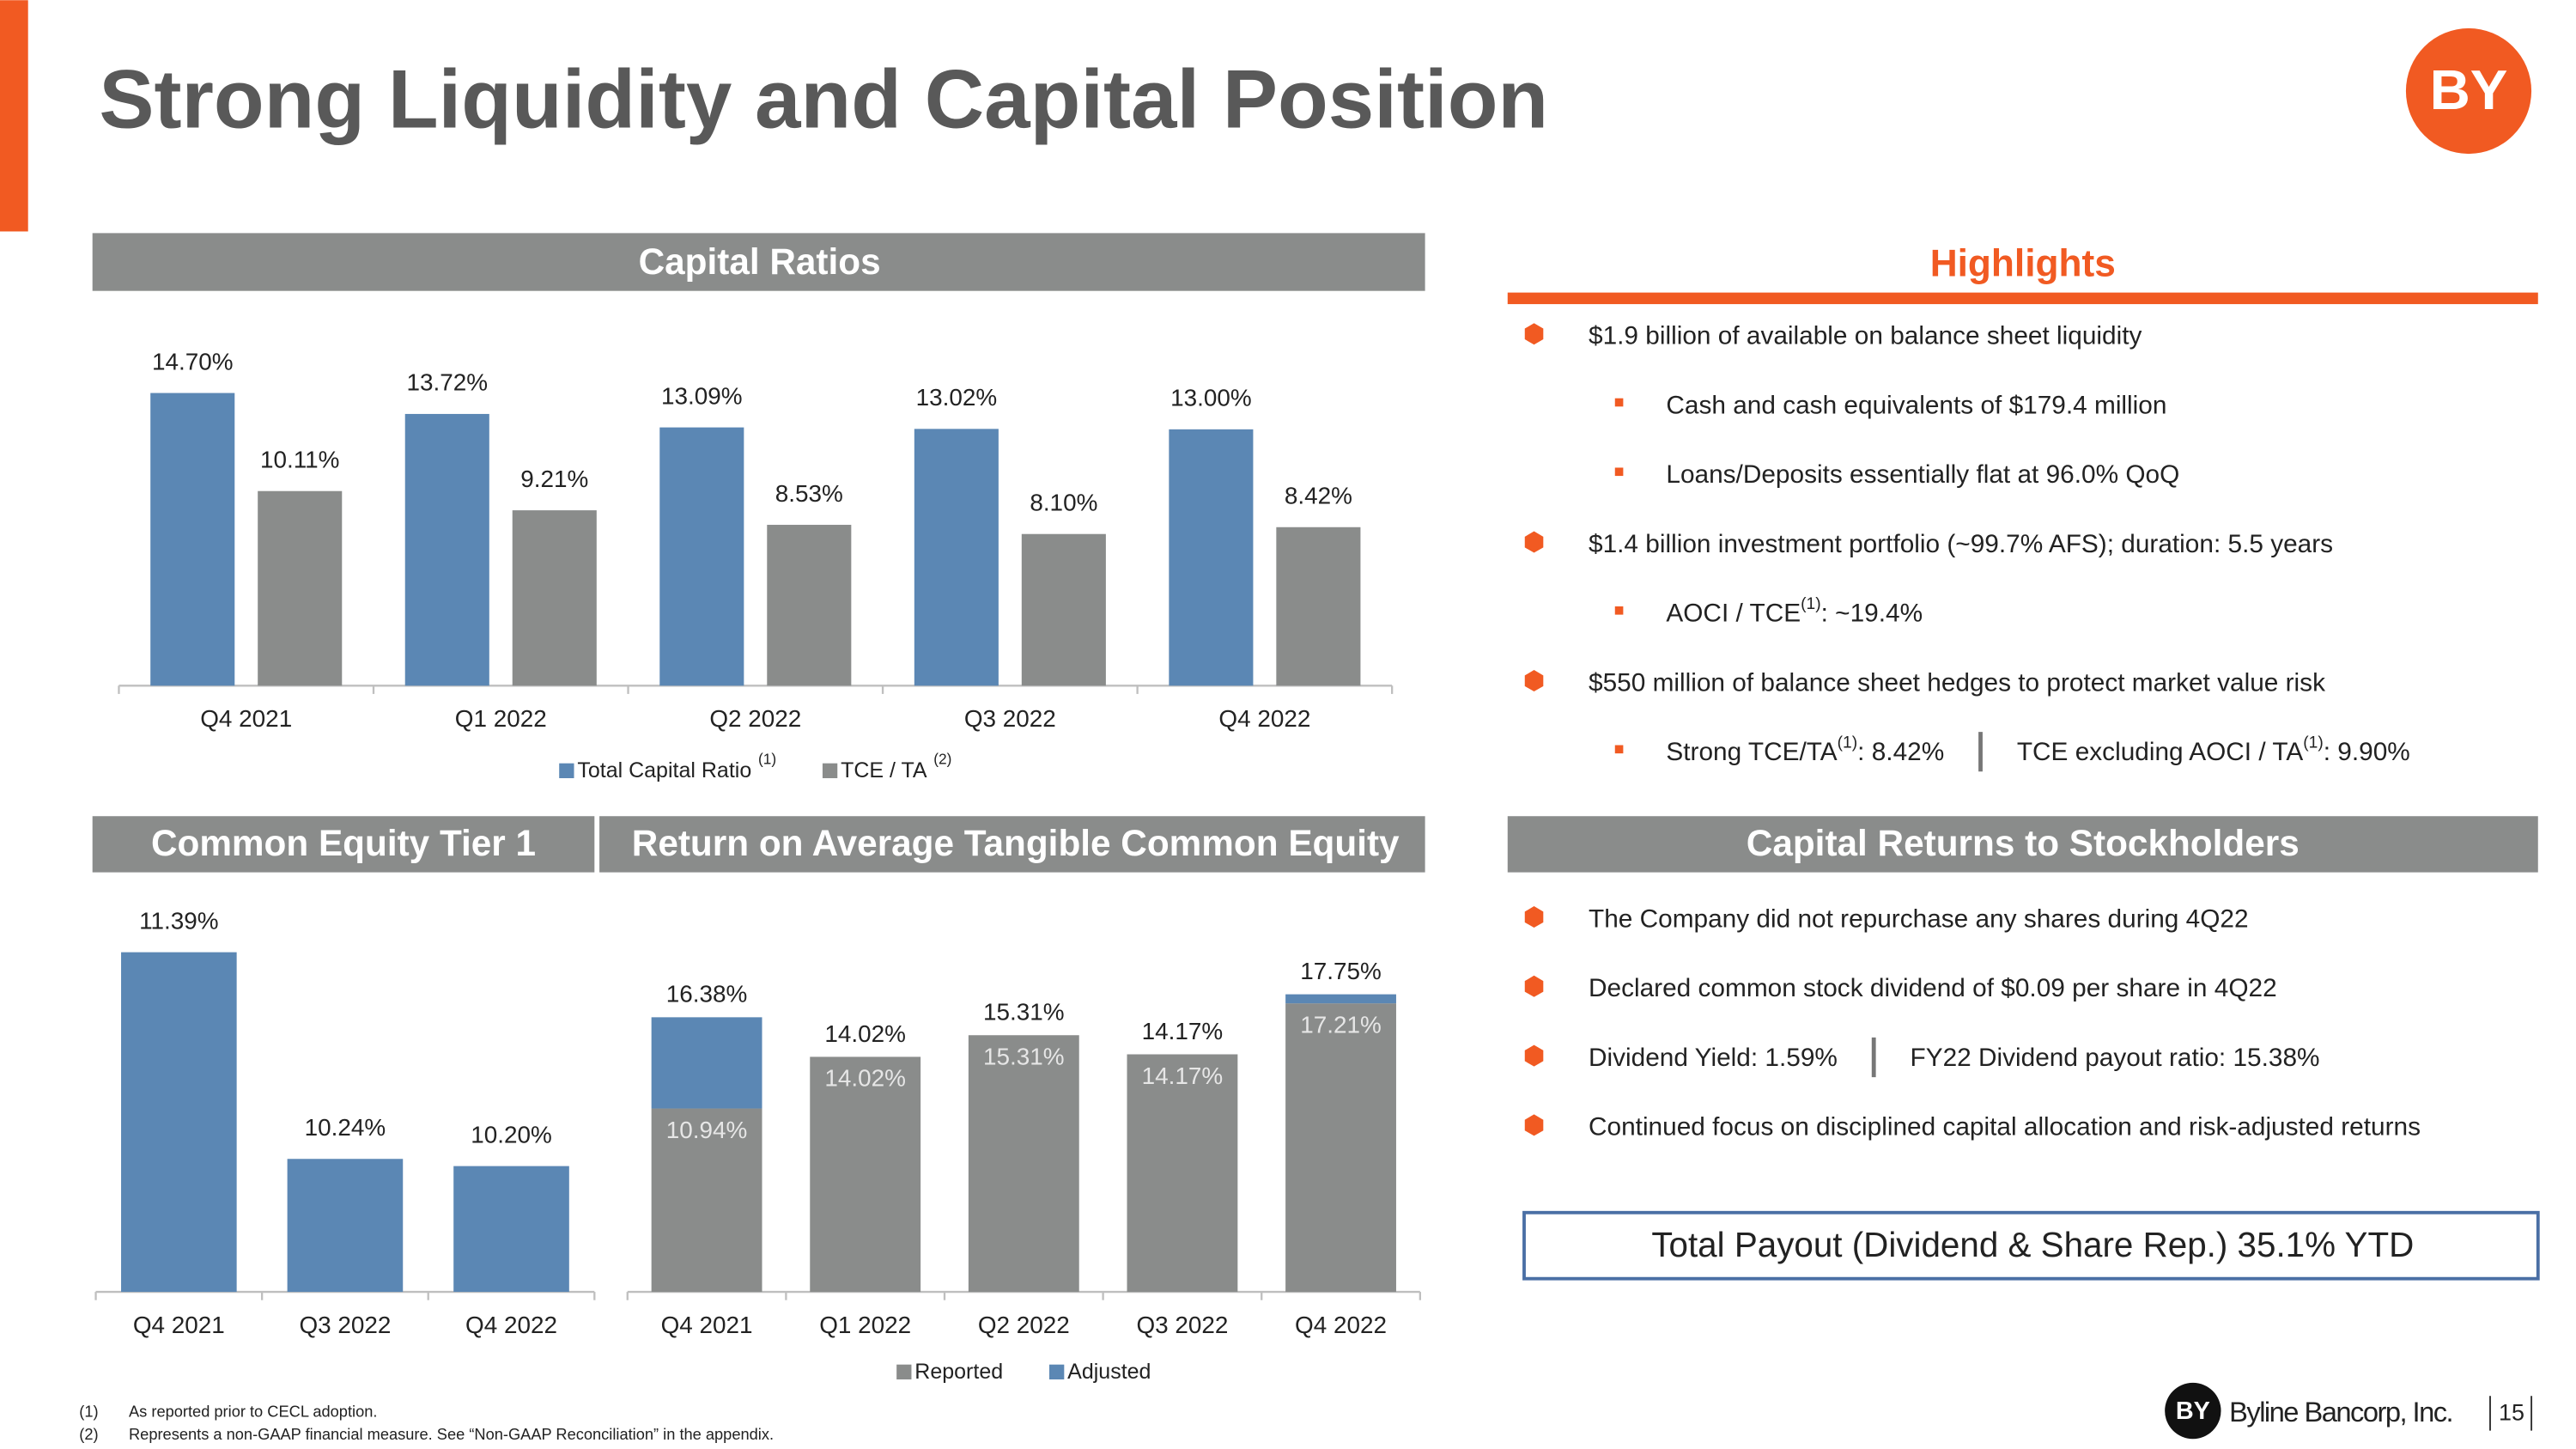 This screenshot has width=2576, height=1449. Describe the element at coordinates (865, 1078) in the screenshot. I see `segment-label: 14.02%` at that location.